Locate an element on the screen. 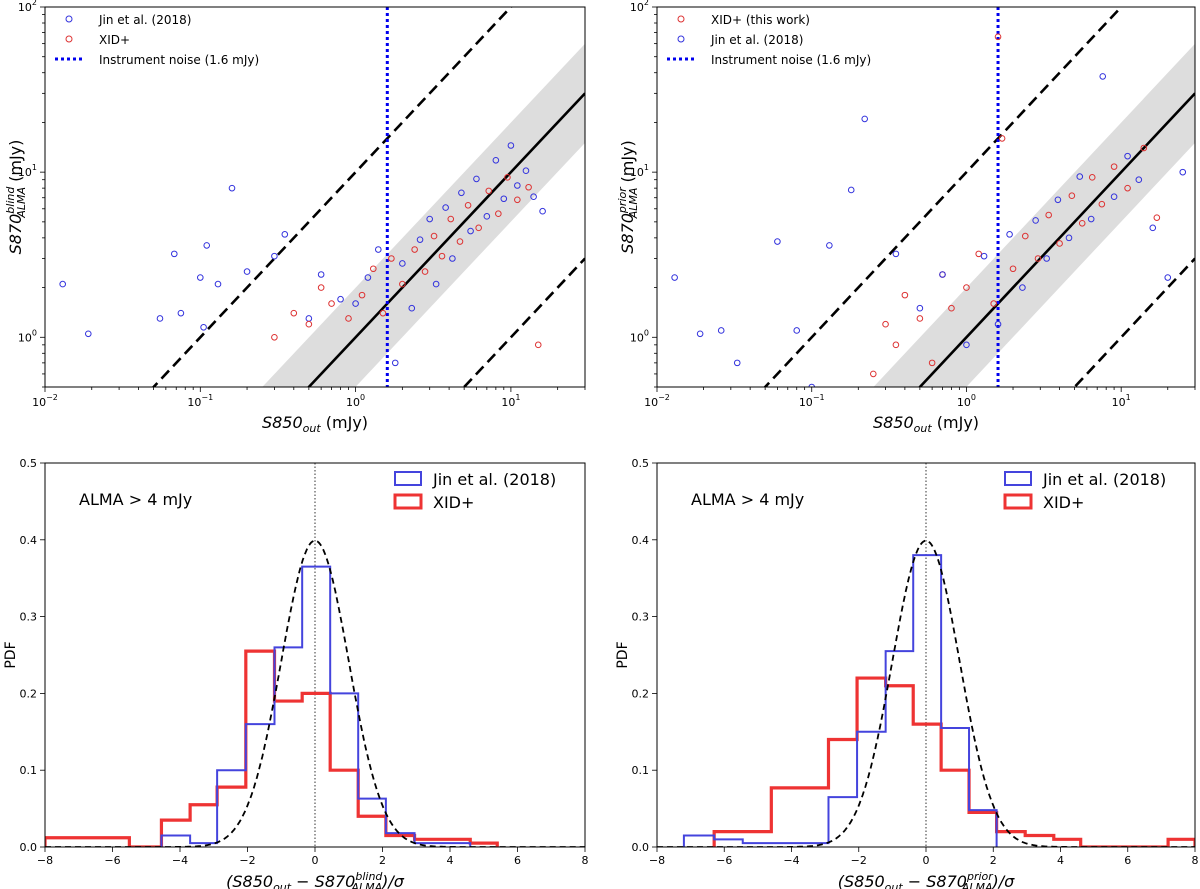 The width and height of the screenshot is (1200, 889). label-part: S850 is located at coordinates (893, 422).